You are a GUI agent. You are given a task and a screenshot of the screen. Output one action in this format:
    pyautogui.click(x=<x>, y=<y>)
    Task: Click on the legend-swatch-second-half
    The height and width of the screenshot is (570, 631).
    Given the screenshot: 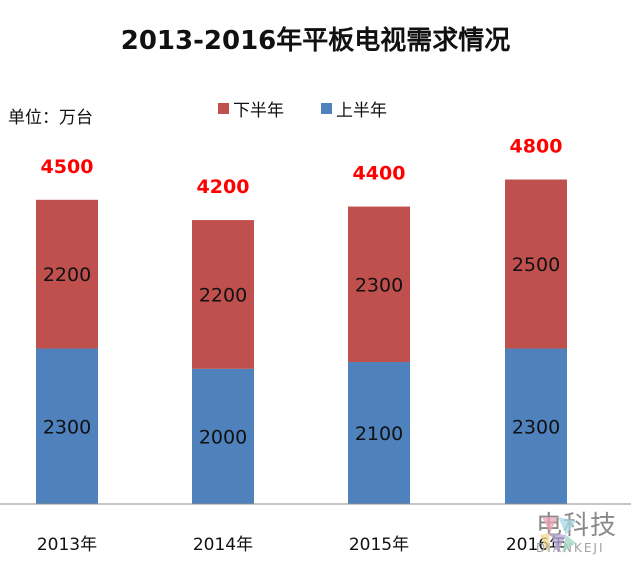 What is the action you would take?
    pyautogui.click(x=223, y=108)
    